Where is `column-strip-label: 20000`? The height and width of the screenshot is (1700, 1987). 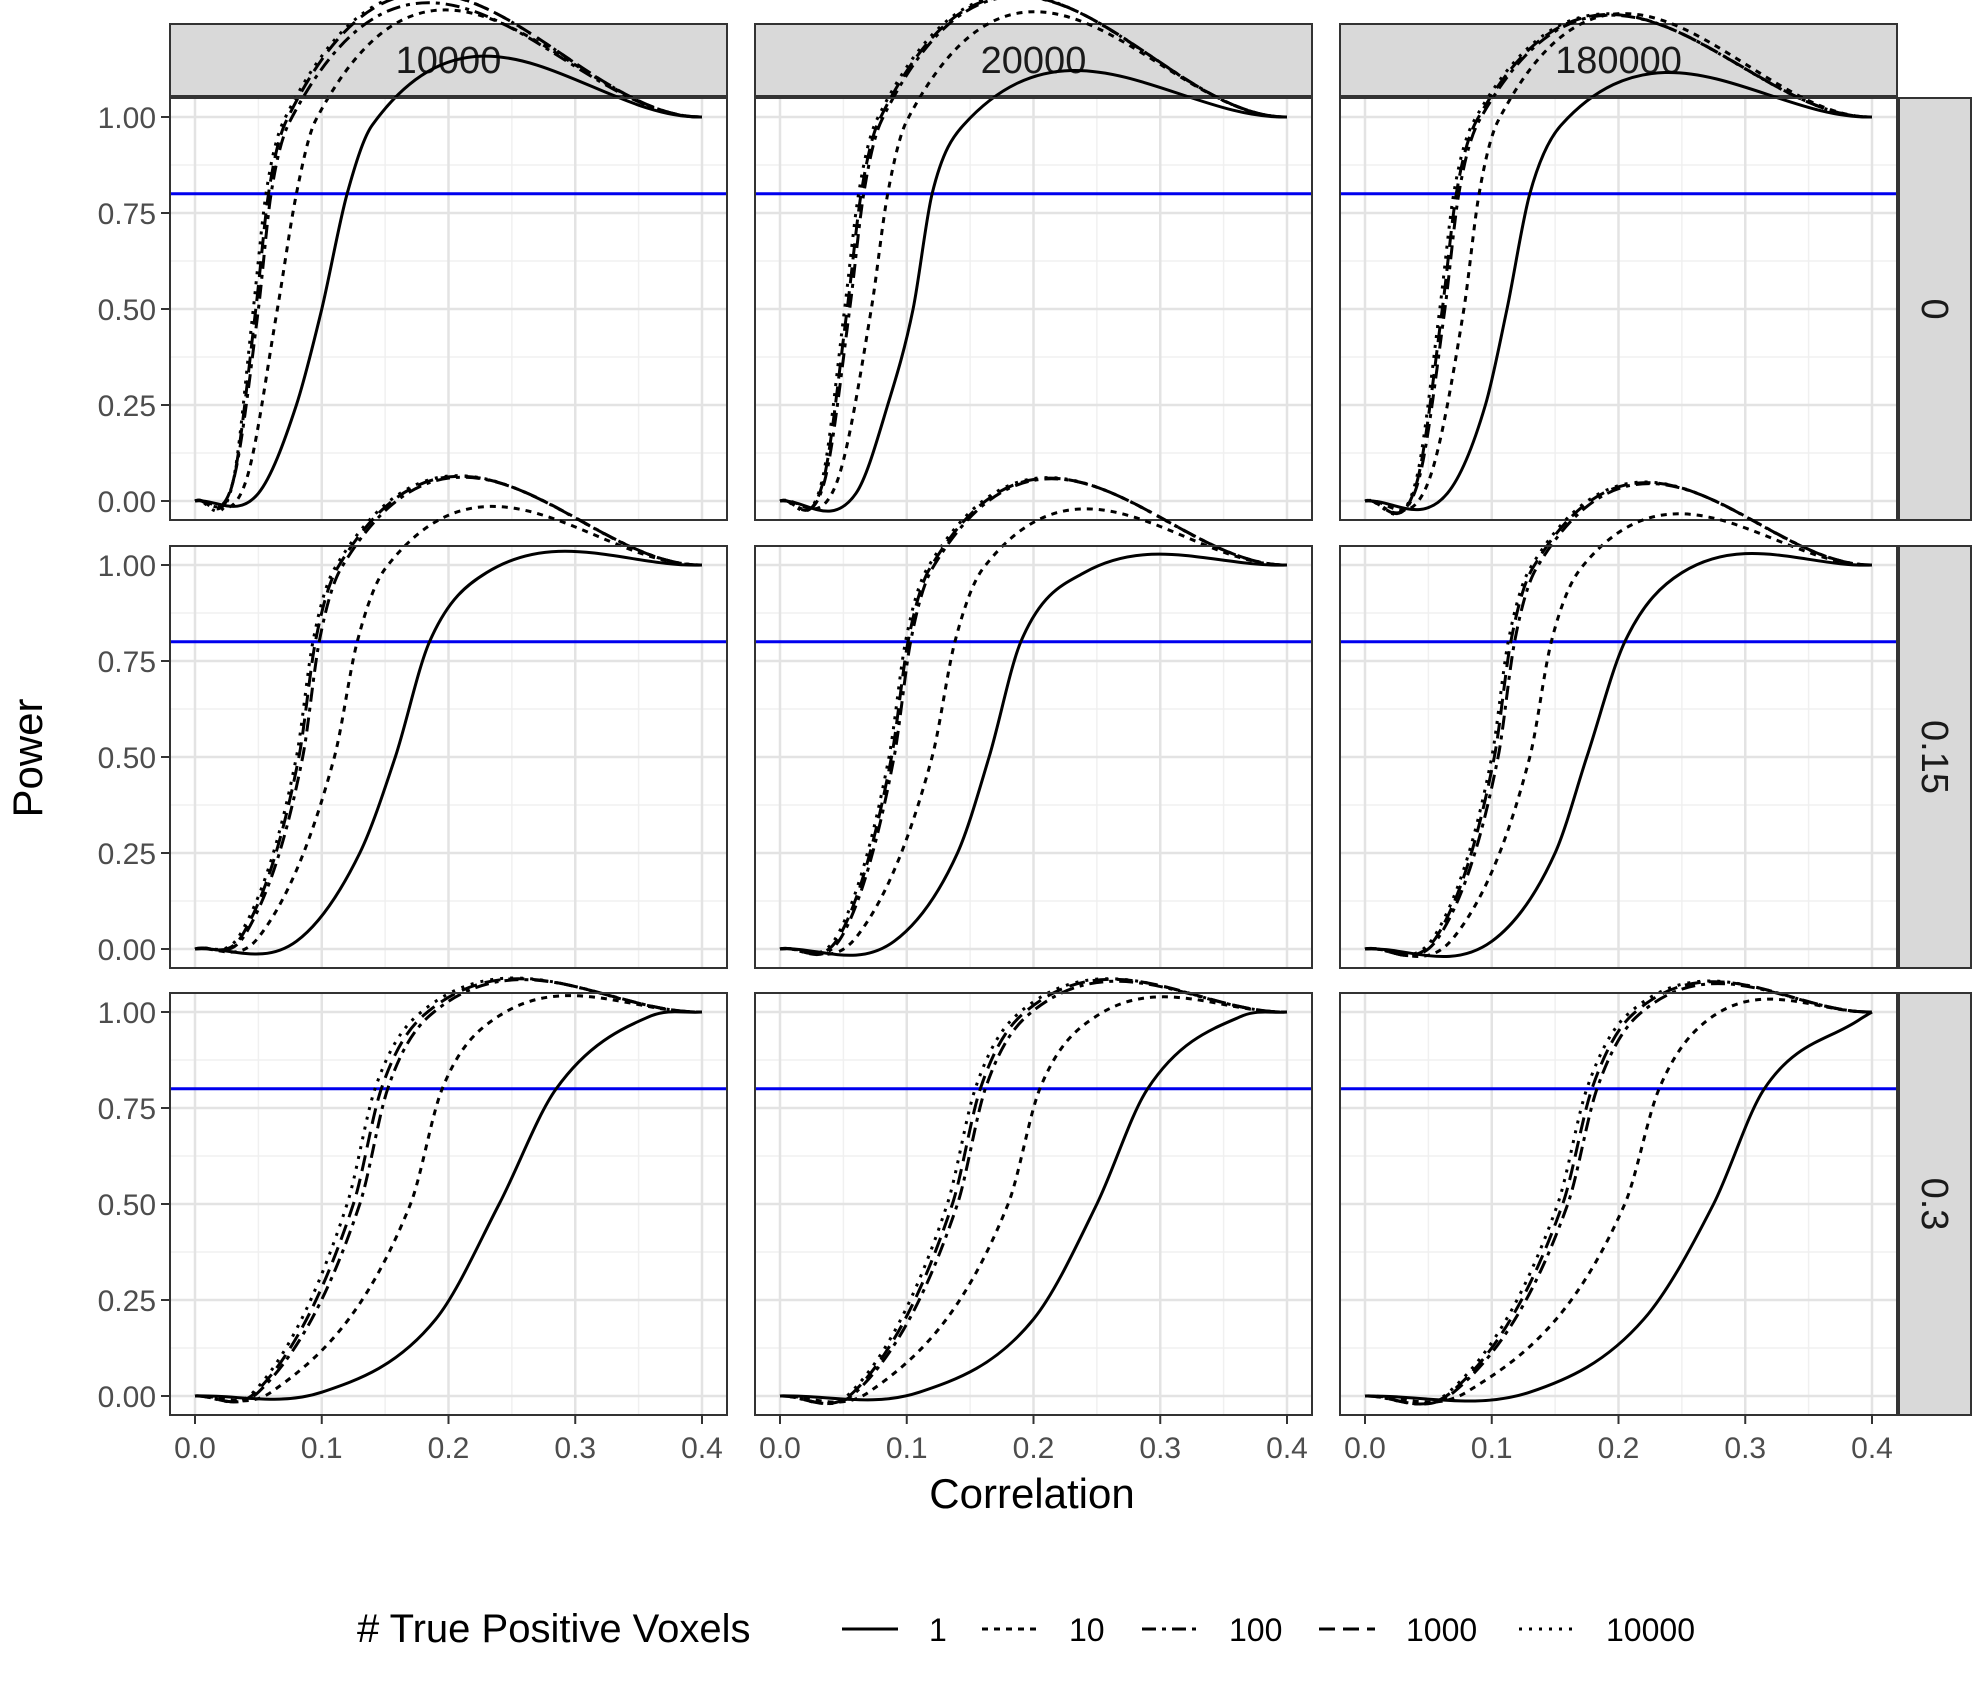 column-strip-label: 20000 is located at coordinates (1034, 61).